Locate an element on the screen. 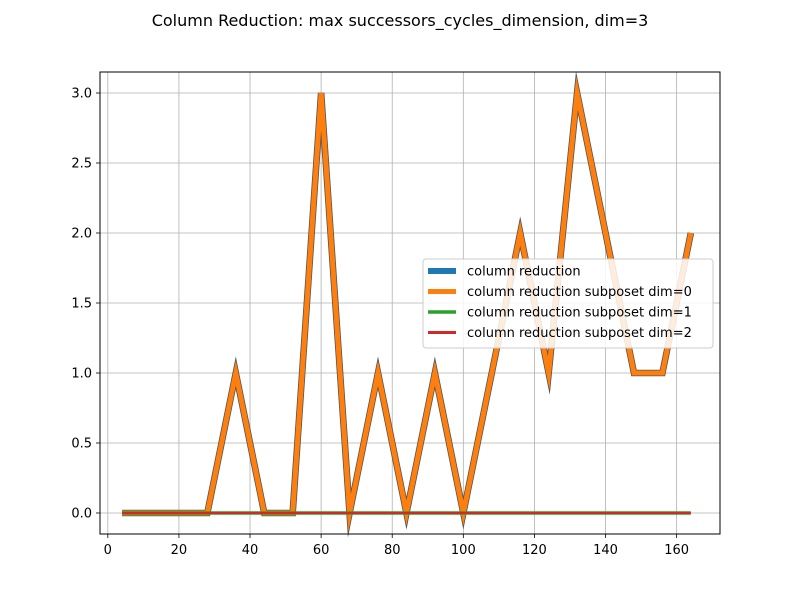  y-tick-label: 0.0 is located at coordinates (81, 514).